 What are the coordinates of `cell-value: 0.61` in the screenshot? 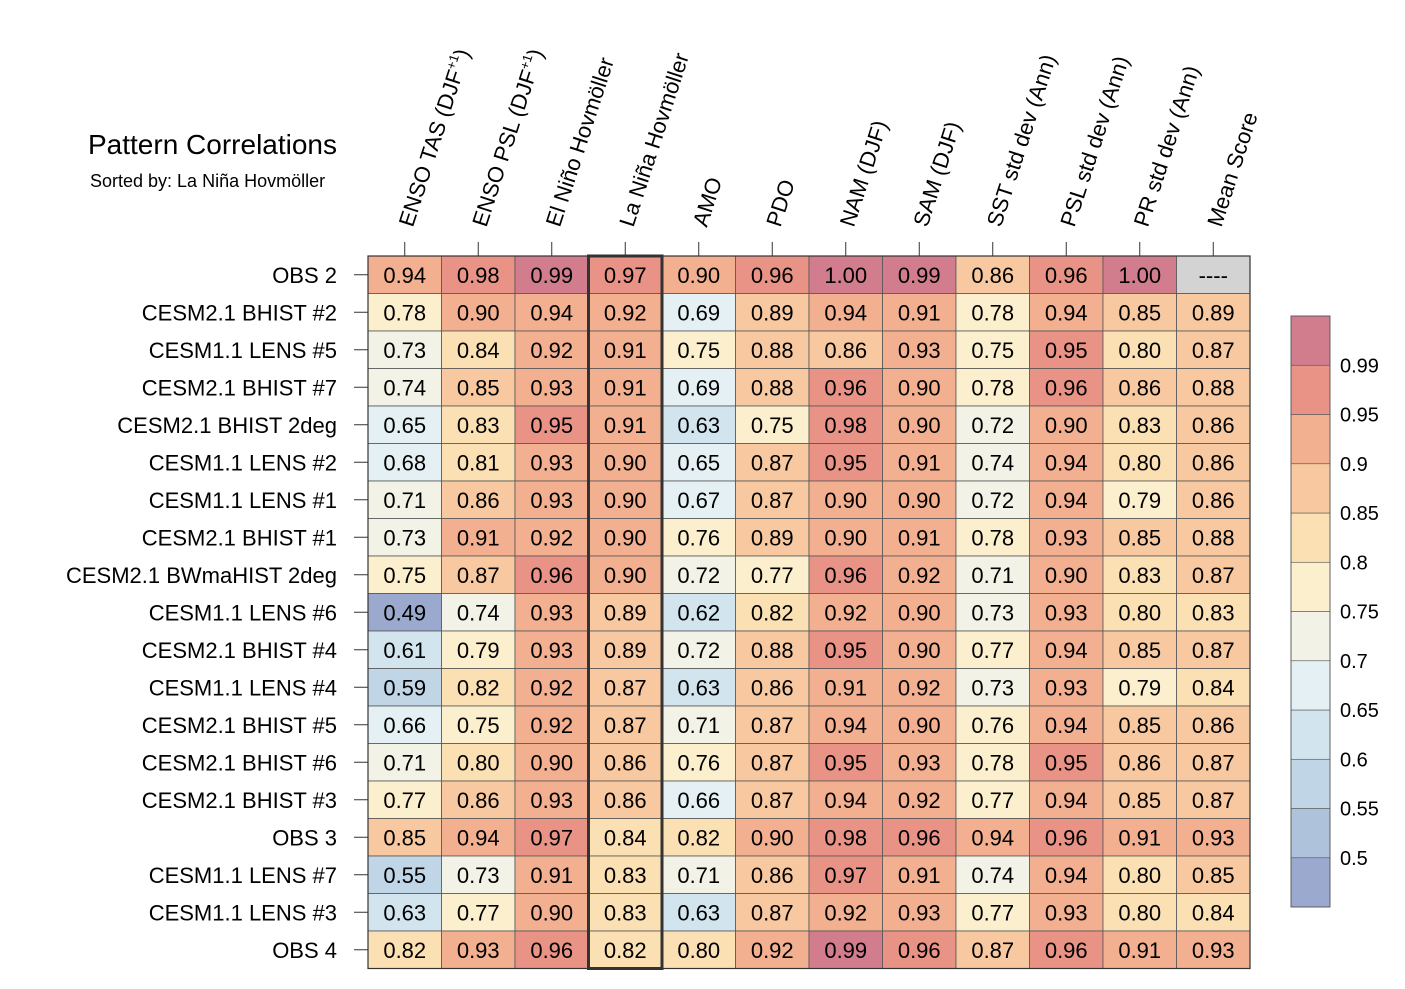 It's located at (404, 650).